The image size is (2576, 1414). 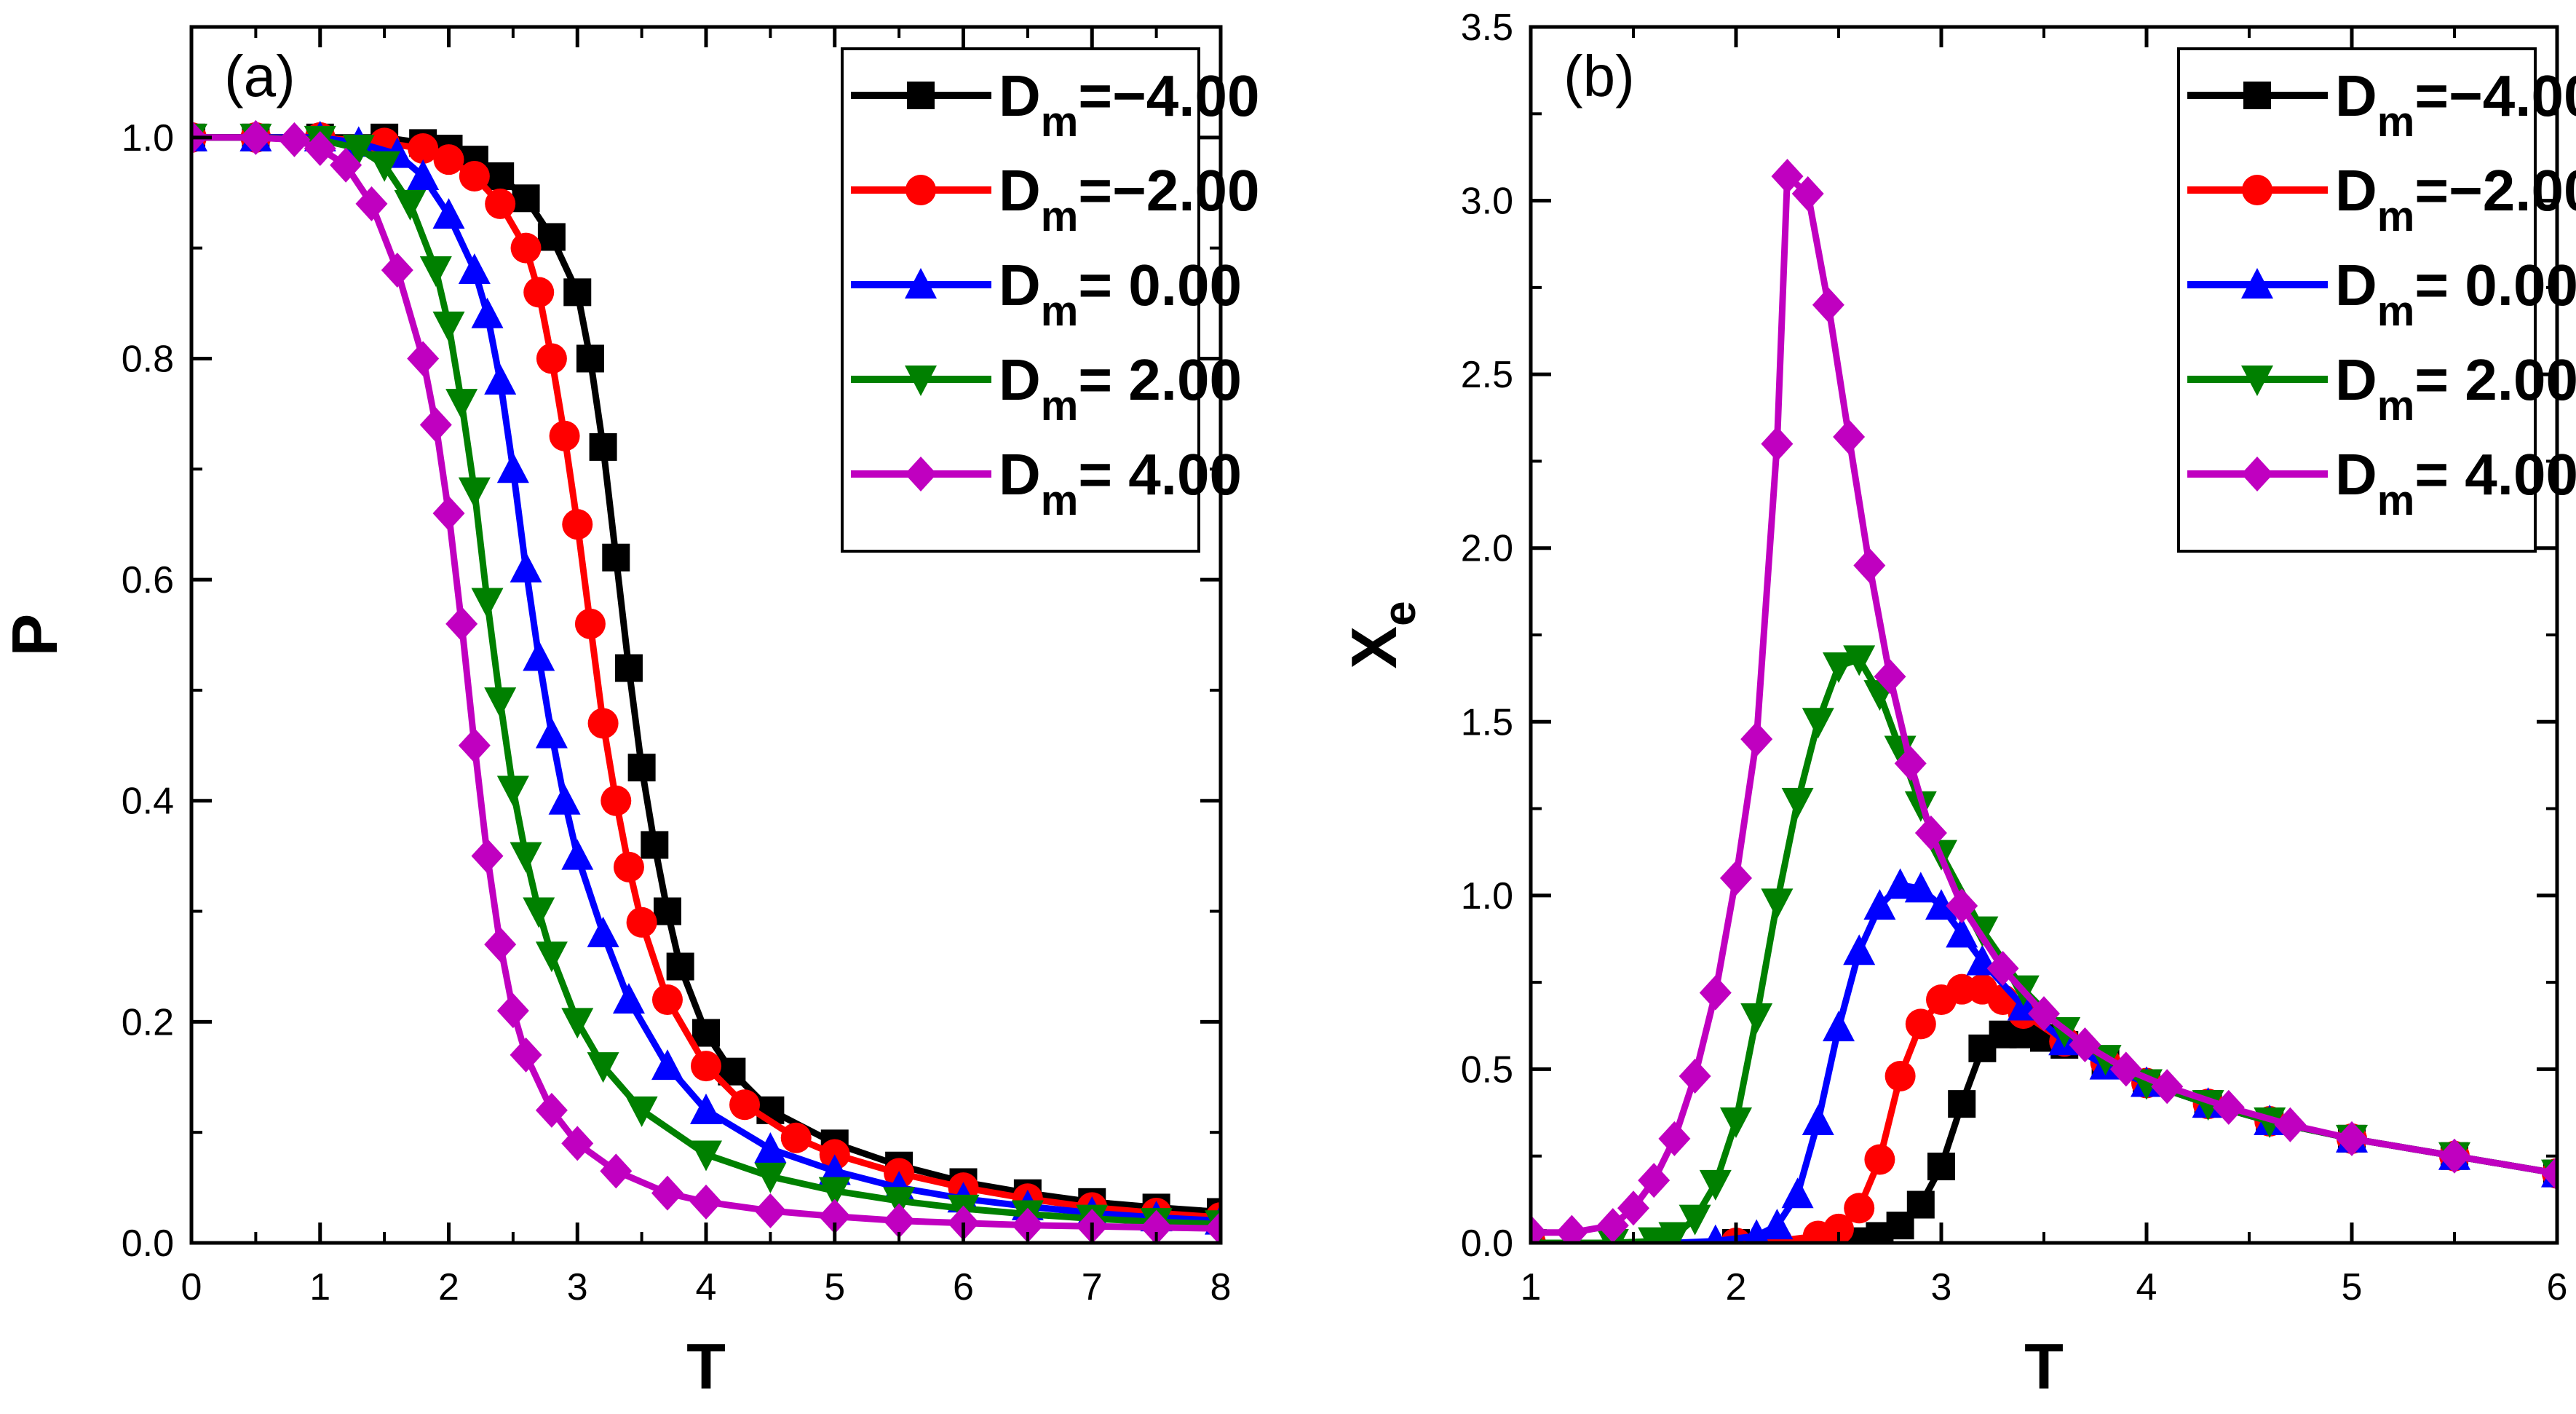 What do you see at coordinates (1400, 613) in the screenshot?
I see `y-axis-label-subscript: e` at bounding box center [1400, 613].